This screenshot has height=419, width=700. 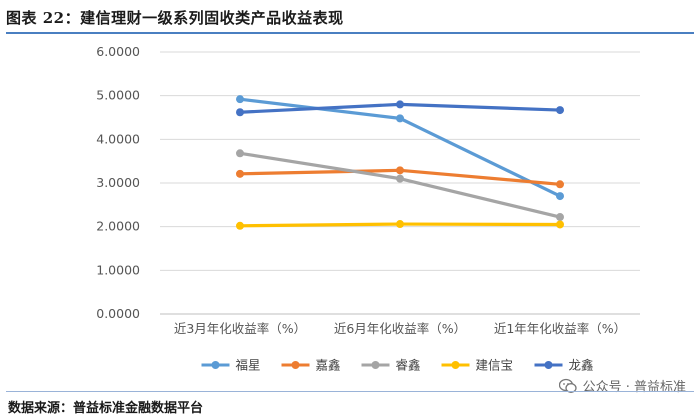 I want to click on watermark-text: 公众号 · 普益标准, so click(x=634, y=387).